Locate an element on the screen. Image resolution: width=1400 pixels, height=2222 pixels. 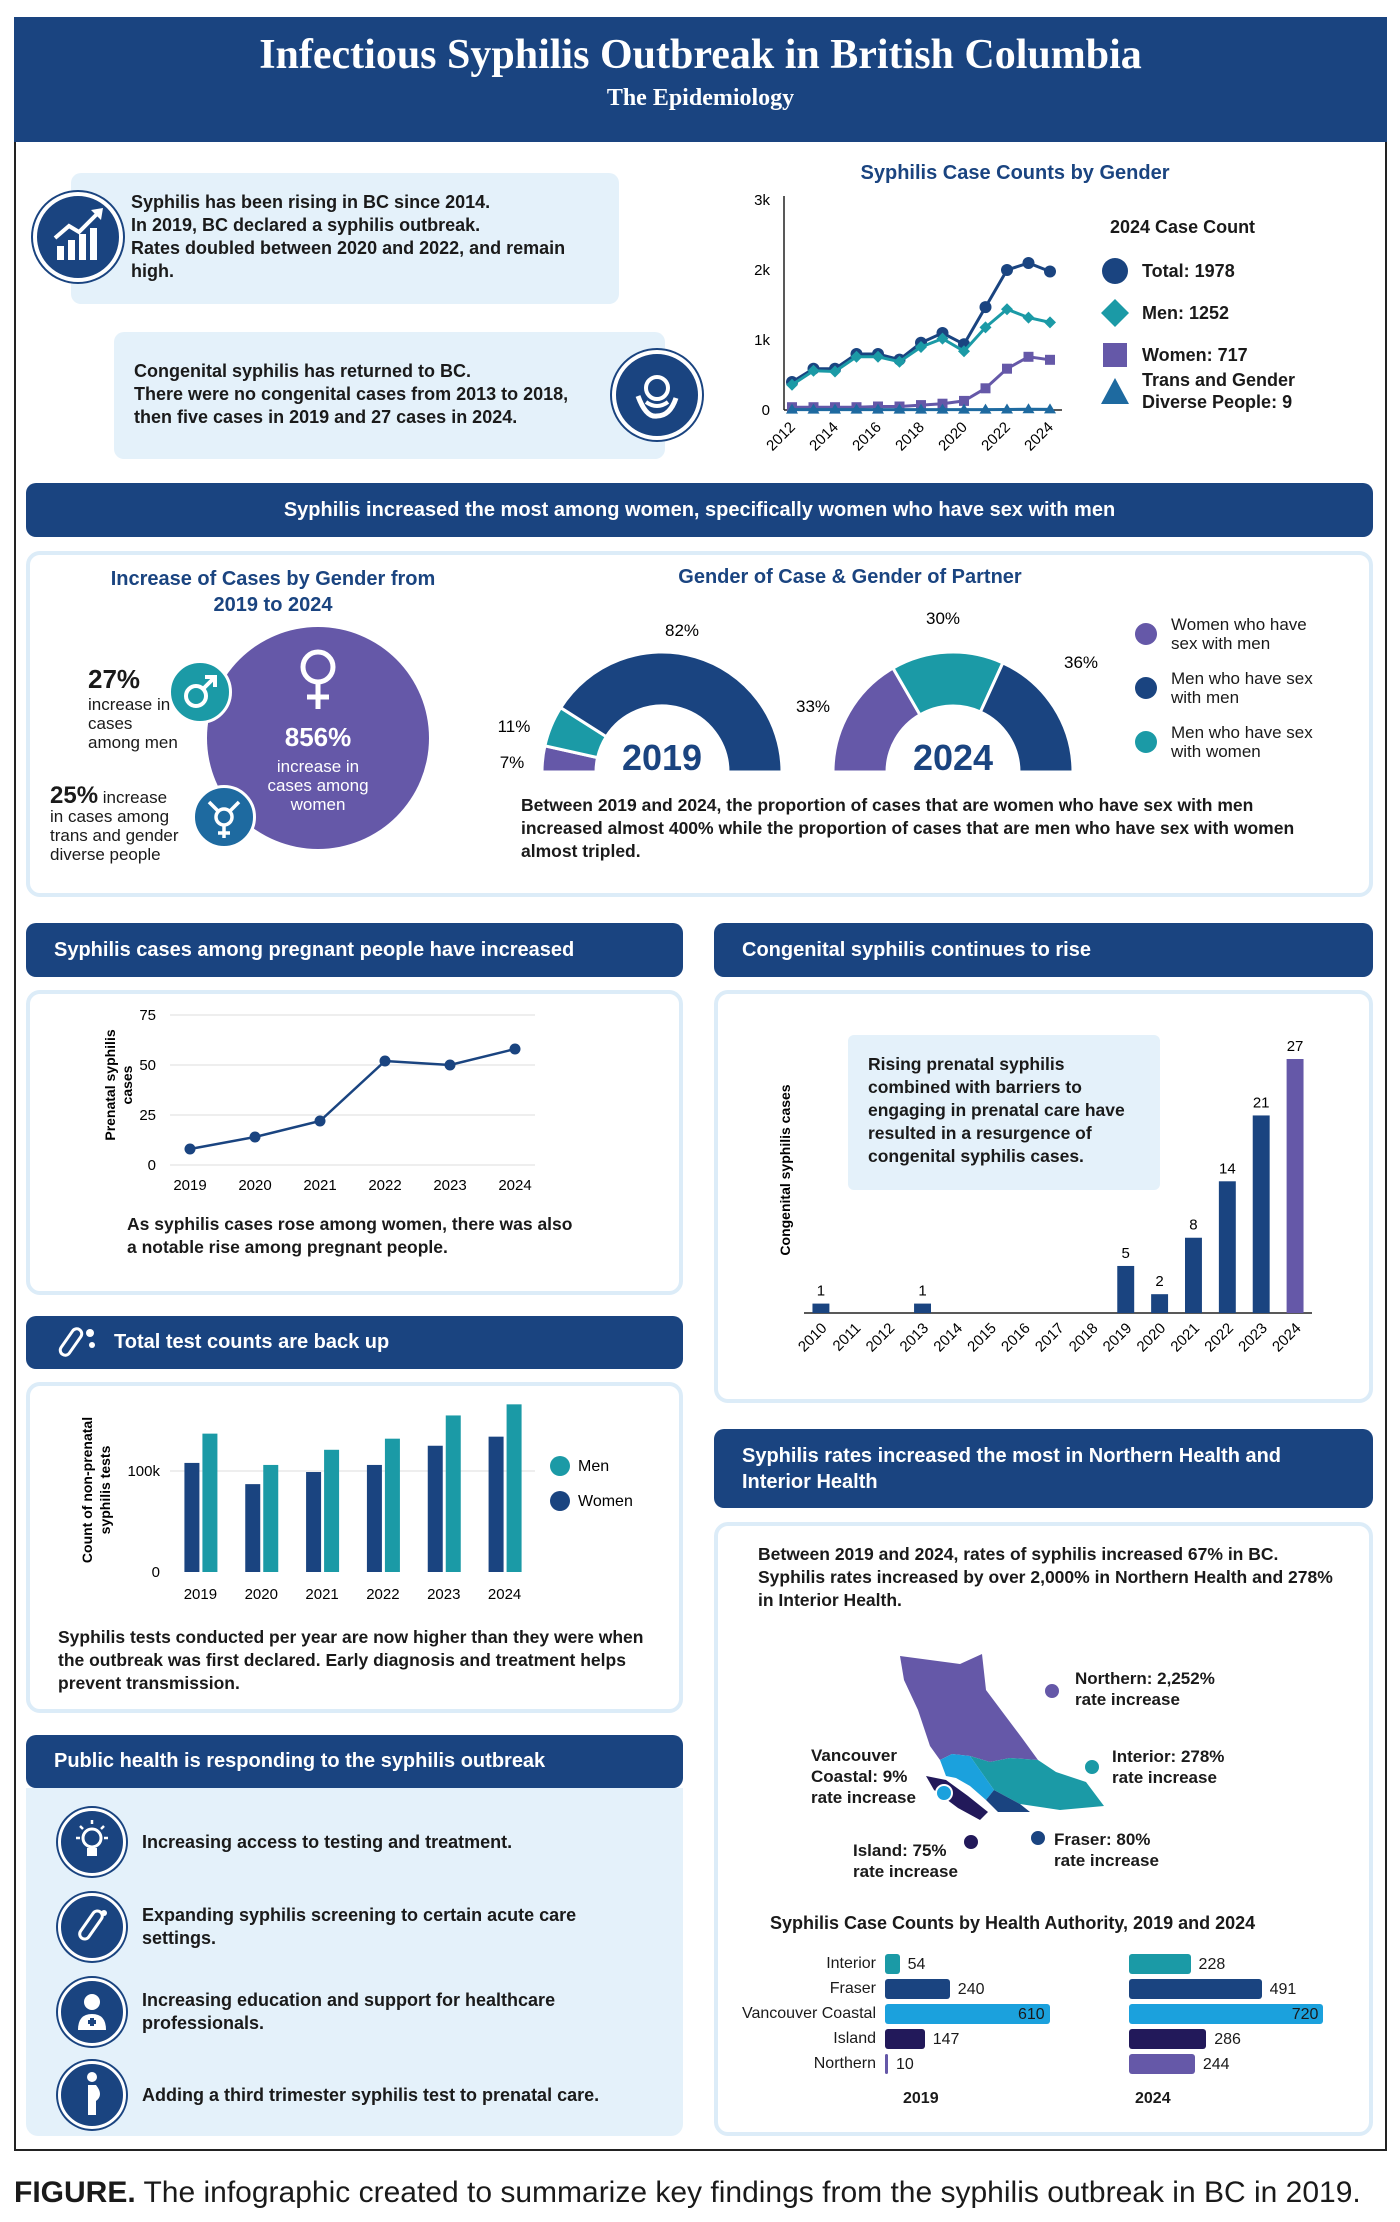
ha-bar-value: 228 is located at coordinates (1212, 1964).